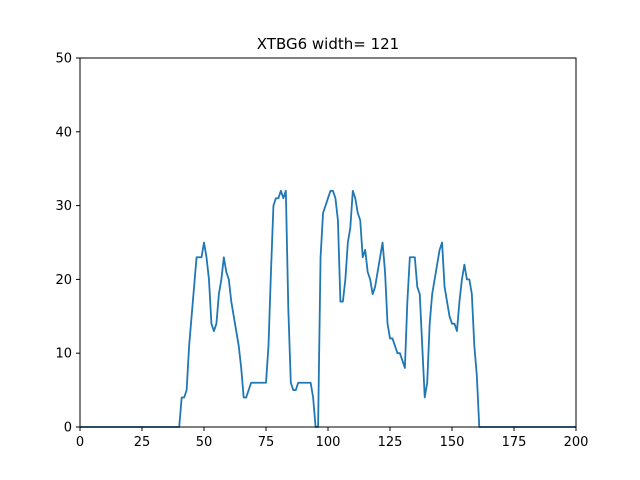  What do you see at coordinates (514, 442) in the screenshot?
I see `x-tick-label: 175` at bounding box center [514, 442].